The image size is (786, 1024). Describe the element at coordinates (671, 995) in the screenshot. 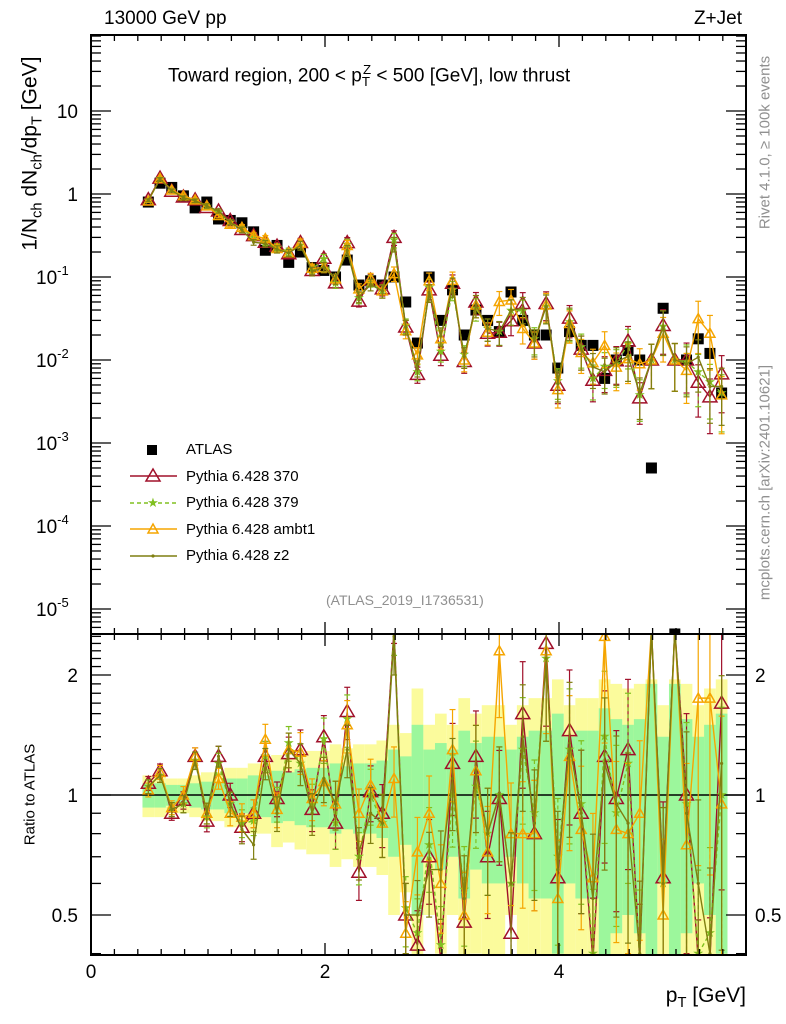

I see `xlabel-part: p` at that location.